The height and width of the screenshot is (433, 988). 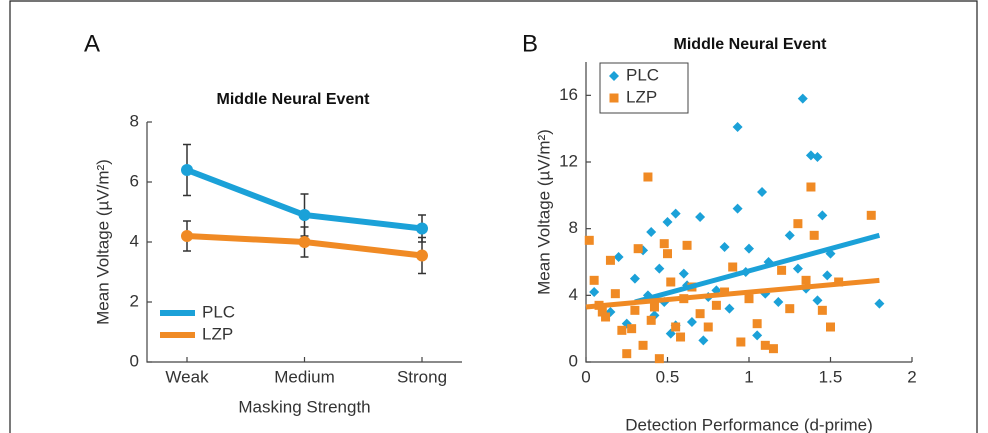 I want to click on x-tick-label: 1, so click(x=748, y=376).